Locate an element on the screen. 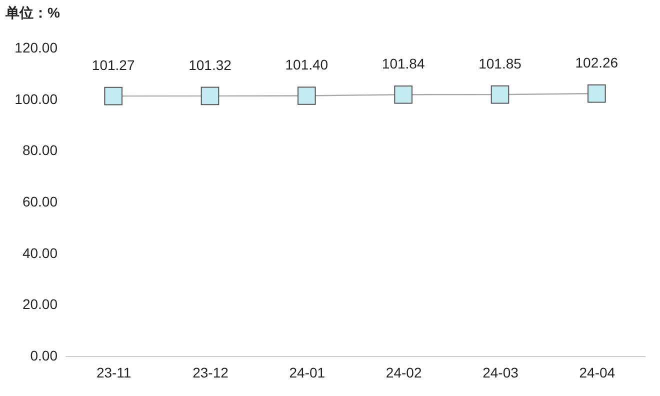 This screenshot has width=660, height=396. y-tick-label: 100.00 is located at coordinates (36, 98).